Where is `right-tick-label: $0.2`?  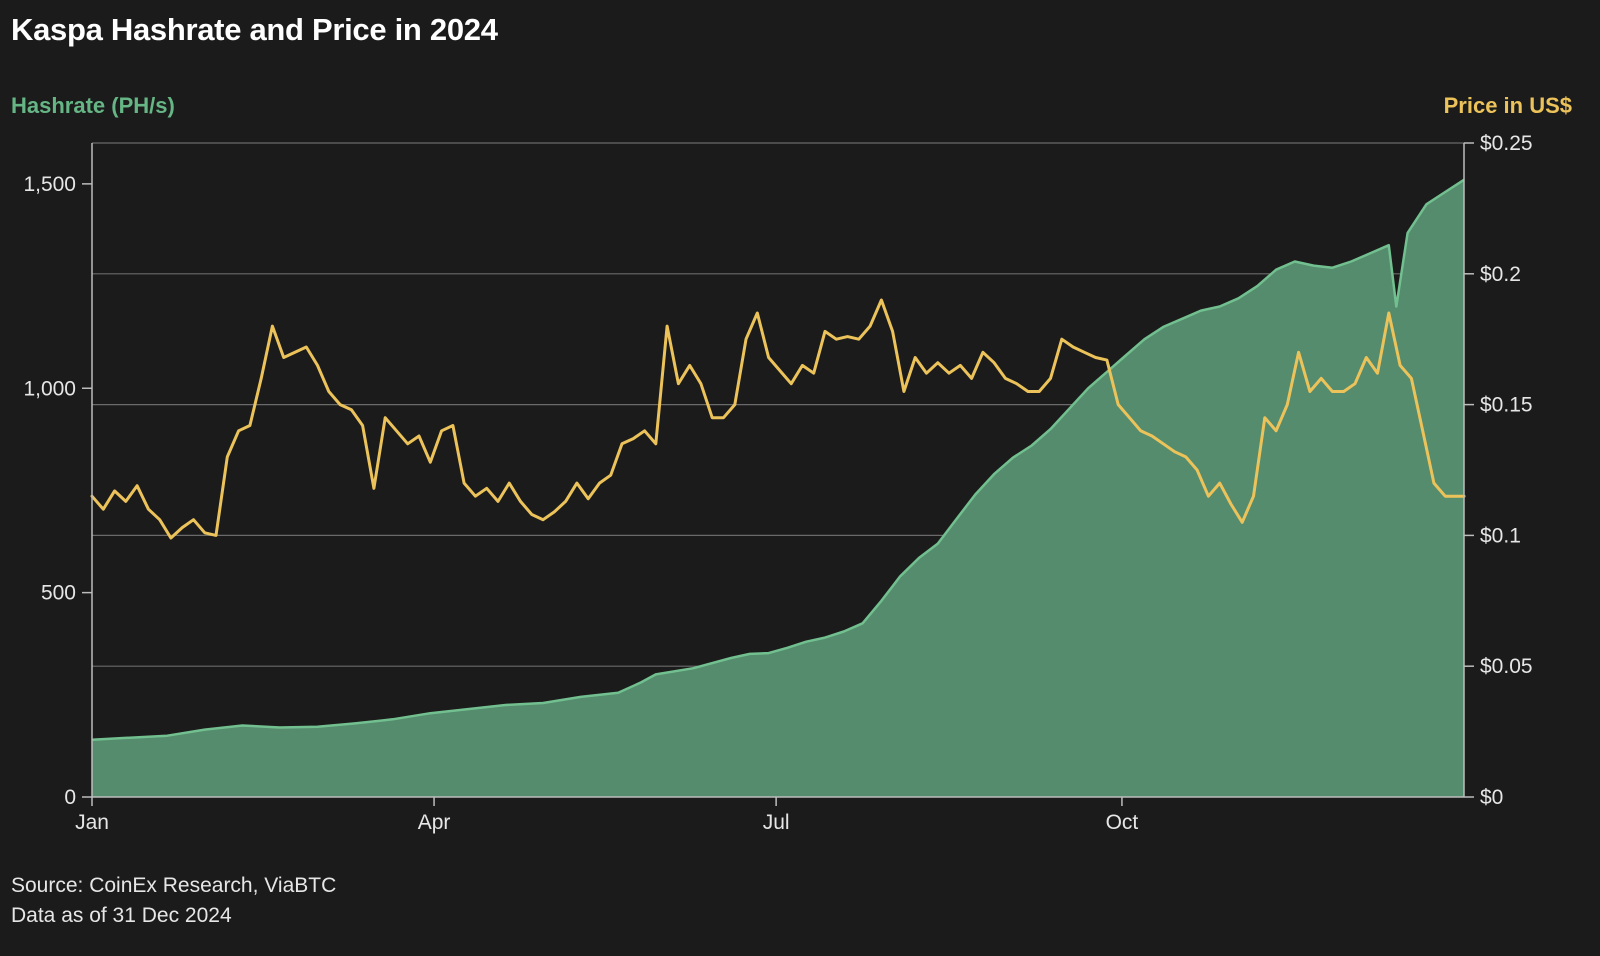 right-tick-label: $0.2 is located at coordinates (1500, 274).